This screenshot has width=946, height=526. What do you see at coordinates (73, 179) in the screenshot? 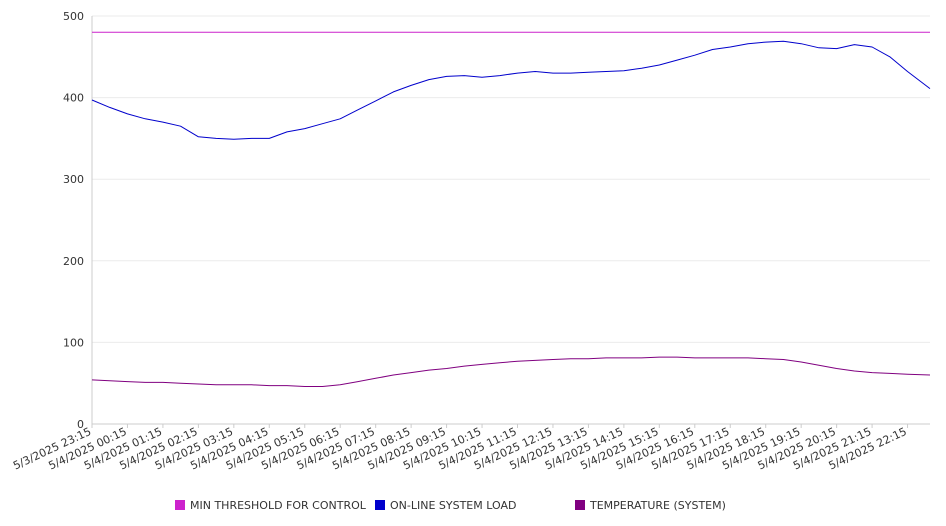
I see `y-tick-label: 300` at bounding box center [73, 179].